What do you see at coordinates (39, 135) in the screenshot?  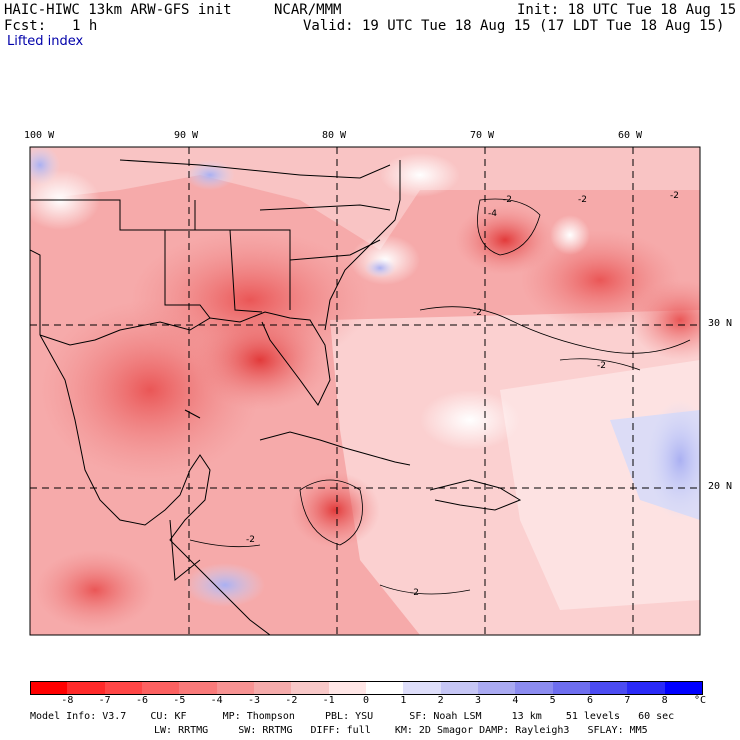 I see `lon-label: 100 W` at bounding box center [39, 135].